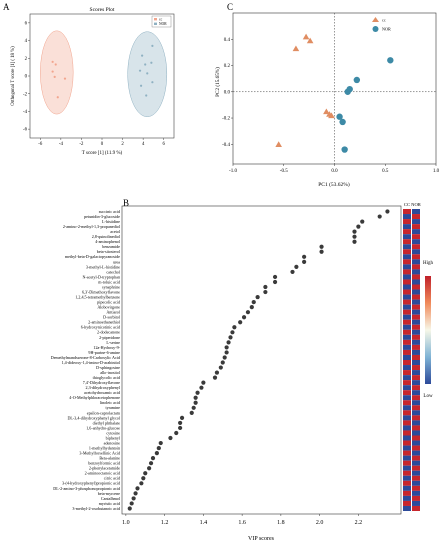 Image resolution: width=441 pixels, height=550 pixels. What do you see at coordinates (40, 144) in the screenshot?
I see `x-tick-label: -6` at bounding box center [40, 144].